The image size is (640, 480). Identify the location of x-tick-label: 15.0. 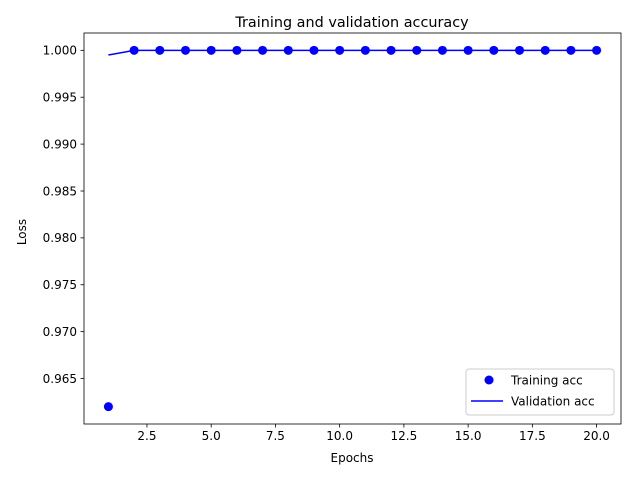
(468, 436).